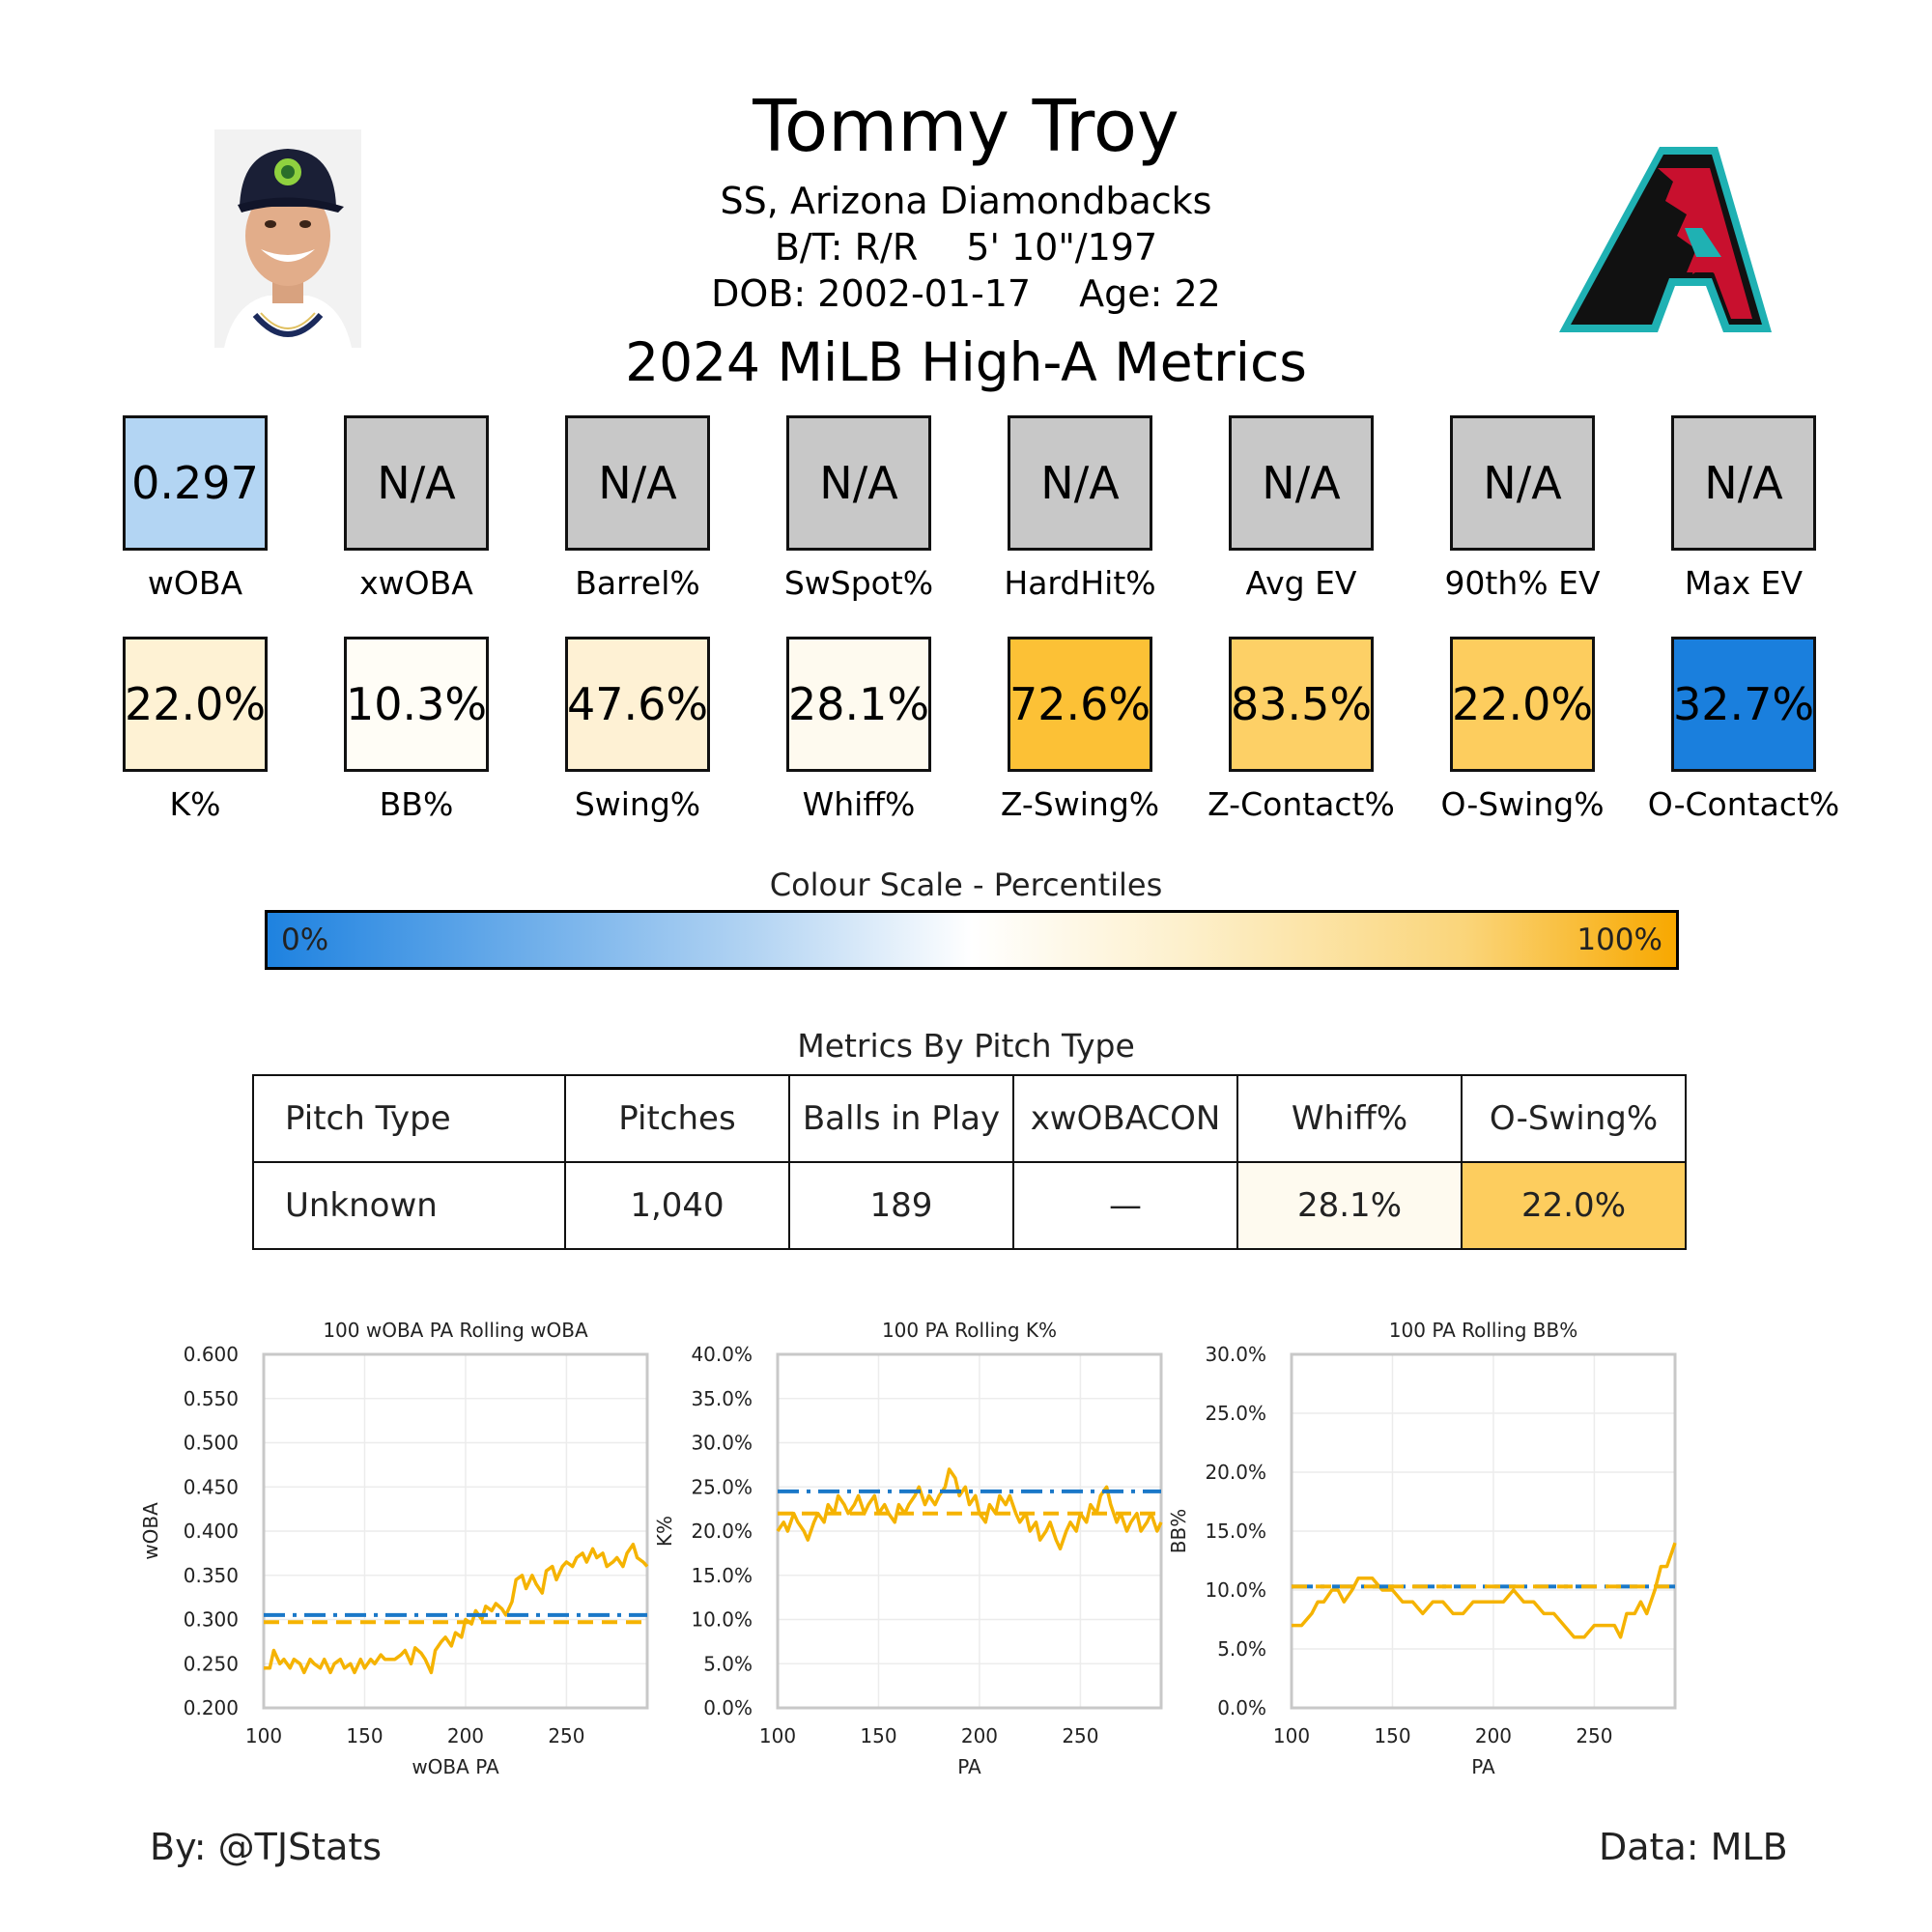 The image size is (1932, 1932). What do you see at coordinates (901, 1205) in the screenshot?
I see `table-cell: 189` at bounding box center [901, 1205].